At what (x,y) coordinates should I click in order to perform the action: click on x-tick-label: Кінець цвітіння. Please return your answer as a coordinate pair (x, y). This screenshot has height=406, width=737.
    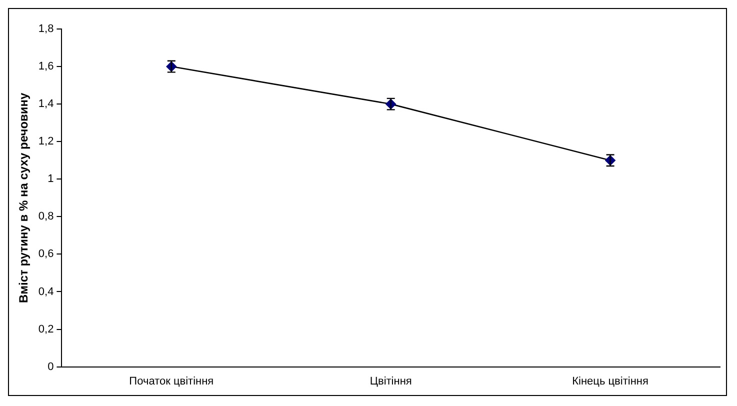
    Looking at the image, I should click on (610, 381).